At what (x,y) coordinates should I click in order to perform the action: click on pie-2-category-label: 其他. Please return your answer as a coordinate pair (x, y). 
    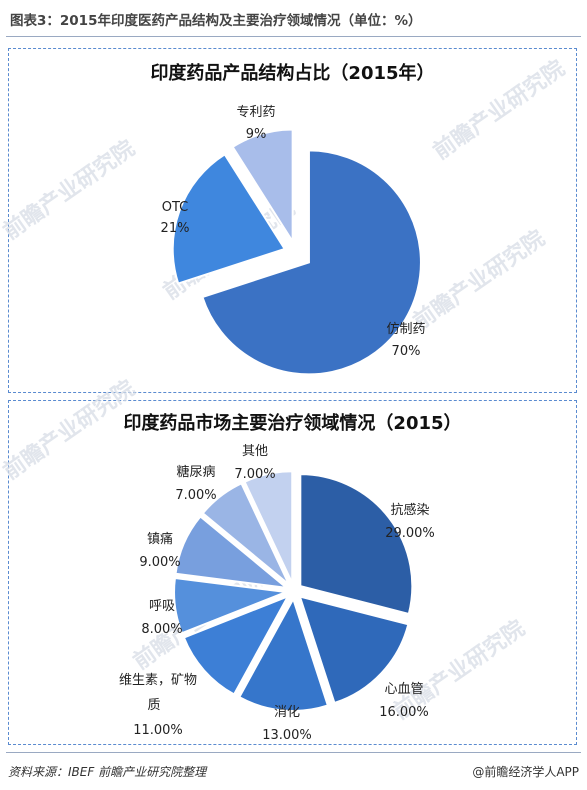
    Looking at the image, I should click on (255, 451).